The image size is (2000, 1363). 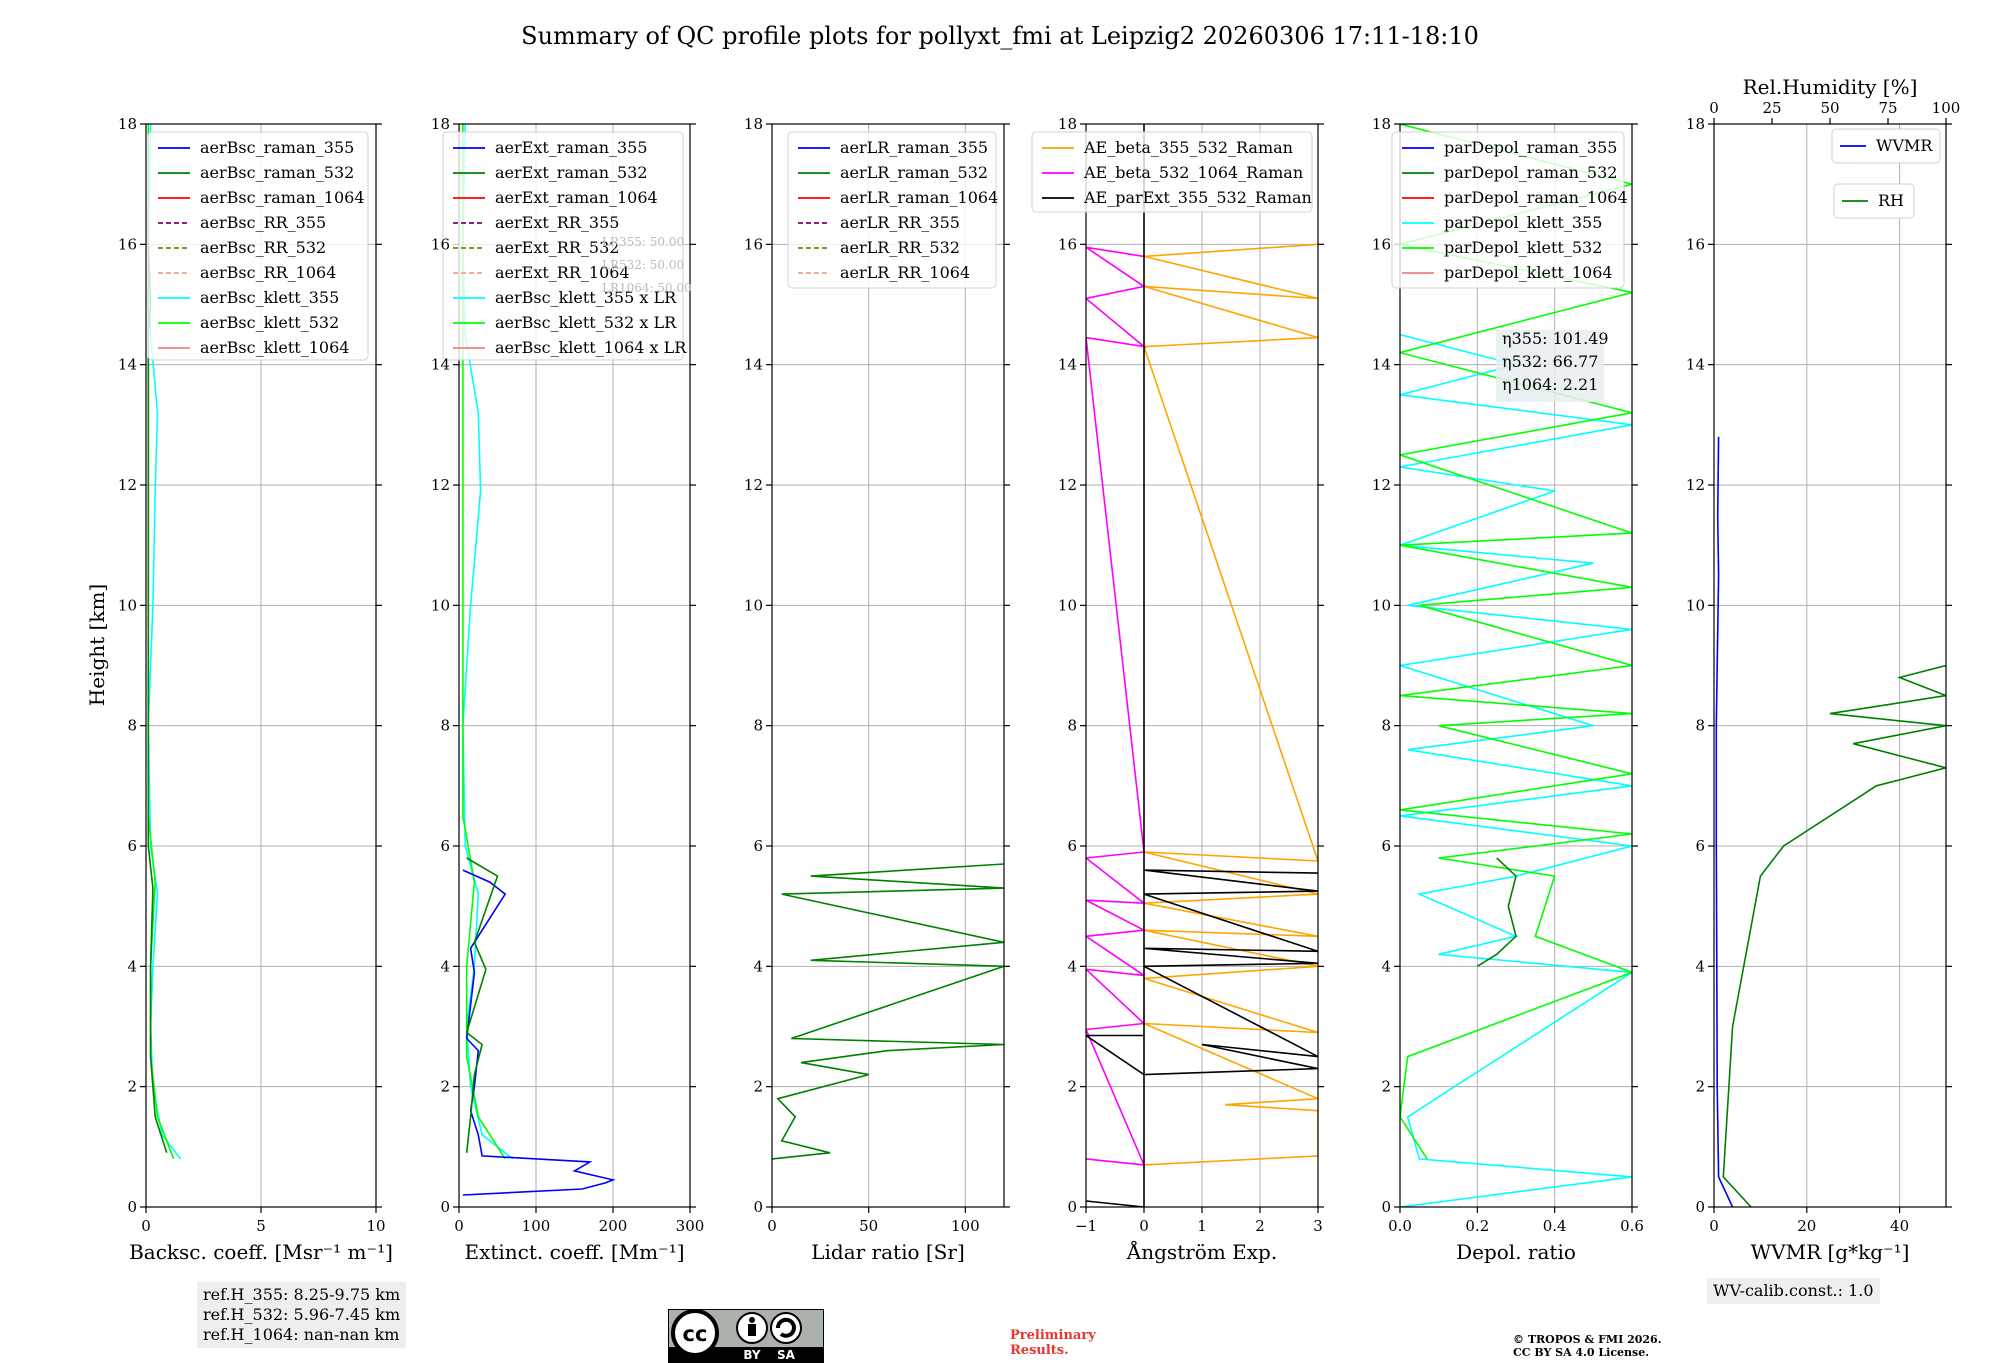 What do you see at coordinates (277, 172) in the screenshot?
I see `legend-entry: aerBsc_raman_532` at bounding box center [277, 172].